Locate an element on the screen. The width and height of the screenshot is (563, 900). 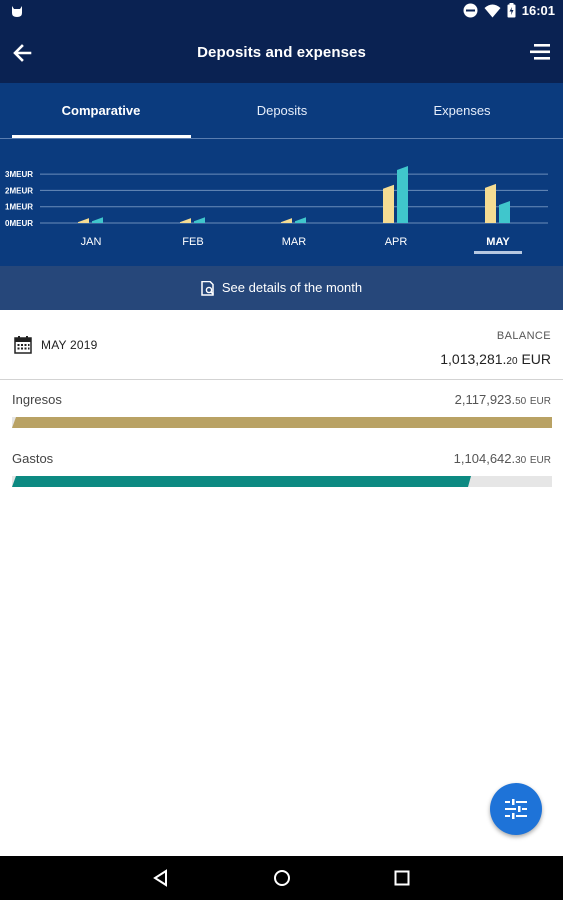
filter-sliders-icon is located at coordinates (516, 809).